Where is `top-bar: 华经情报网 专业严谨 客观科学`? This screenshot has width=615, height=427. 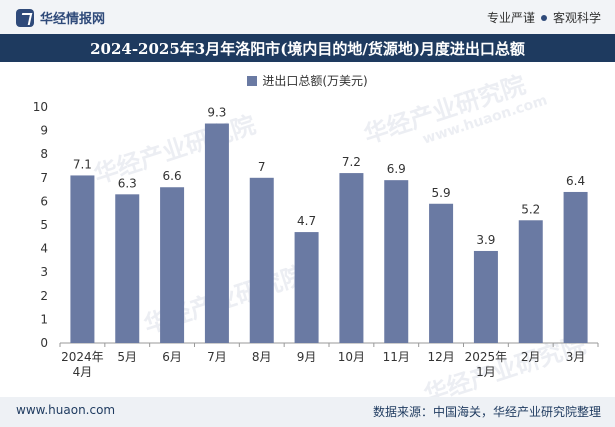 top-bar: 华经情报网 专业严谨 客观科学 is located at coordinates (307, 17).